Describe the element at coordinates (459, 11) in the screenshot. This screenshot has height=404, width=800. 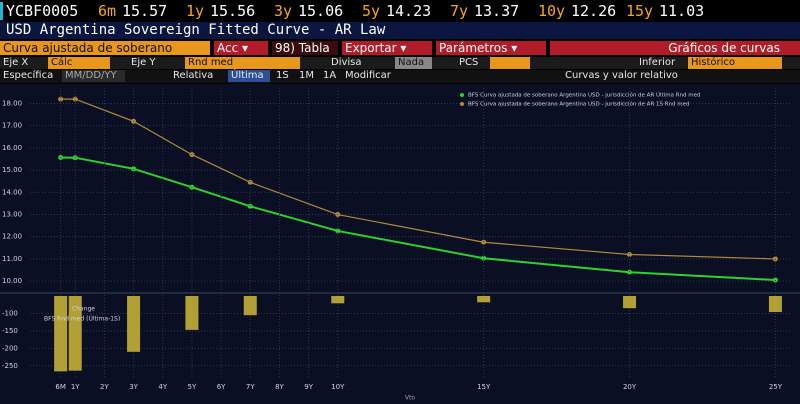
I see `quote-tenor: 7y` at that location.